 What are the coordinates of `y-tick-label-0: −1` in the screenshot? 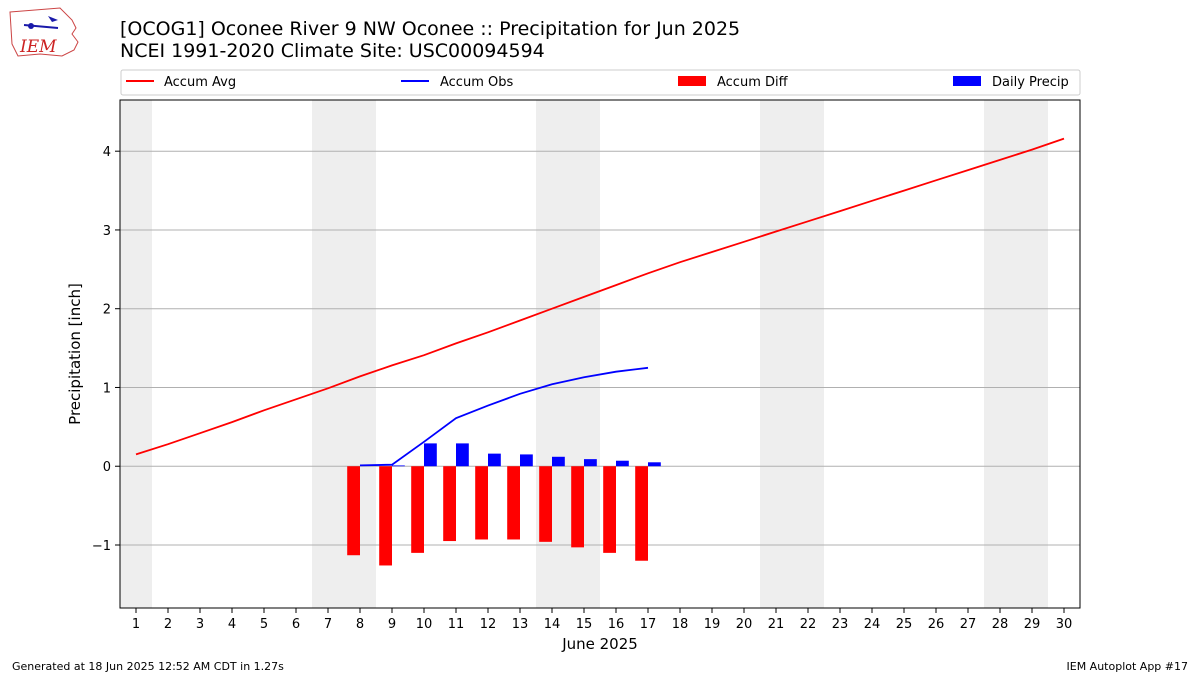 It's located at (101, 546).